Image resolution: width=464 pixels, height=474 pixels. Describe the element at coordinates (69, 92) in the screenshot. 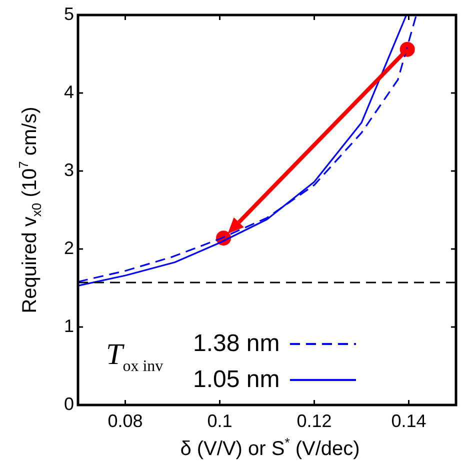

I see `y-tick-label: 4` at that location.